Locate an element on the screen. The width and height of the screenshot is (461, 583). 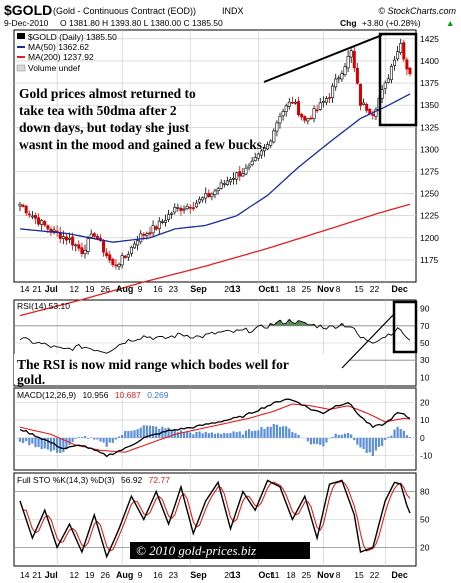
date-day-label: 11 is located at coordinates (275, 575).